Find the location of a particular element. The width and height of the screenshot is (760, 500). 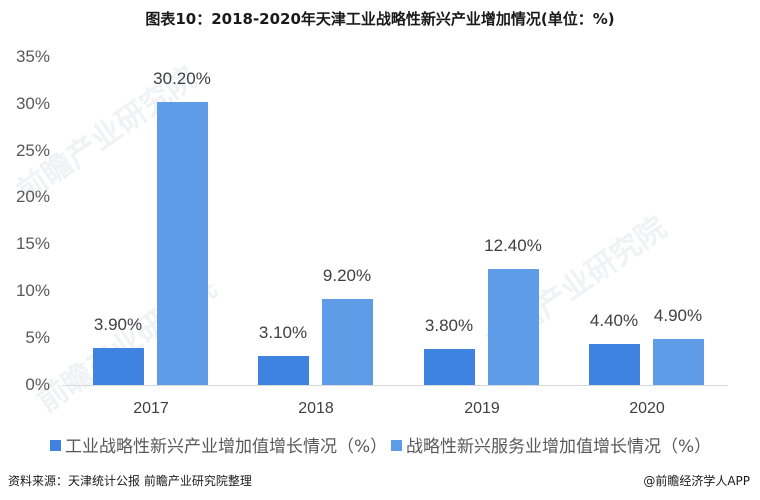

y-tick: 15% is located at coordinates (32, 243).